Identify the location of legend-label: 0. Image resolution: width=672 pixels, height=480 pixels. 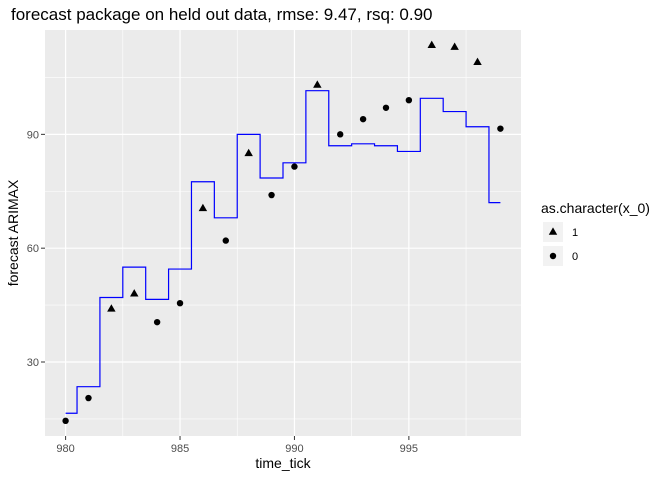
(575, 257).